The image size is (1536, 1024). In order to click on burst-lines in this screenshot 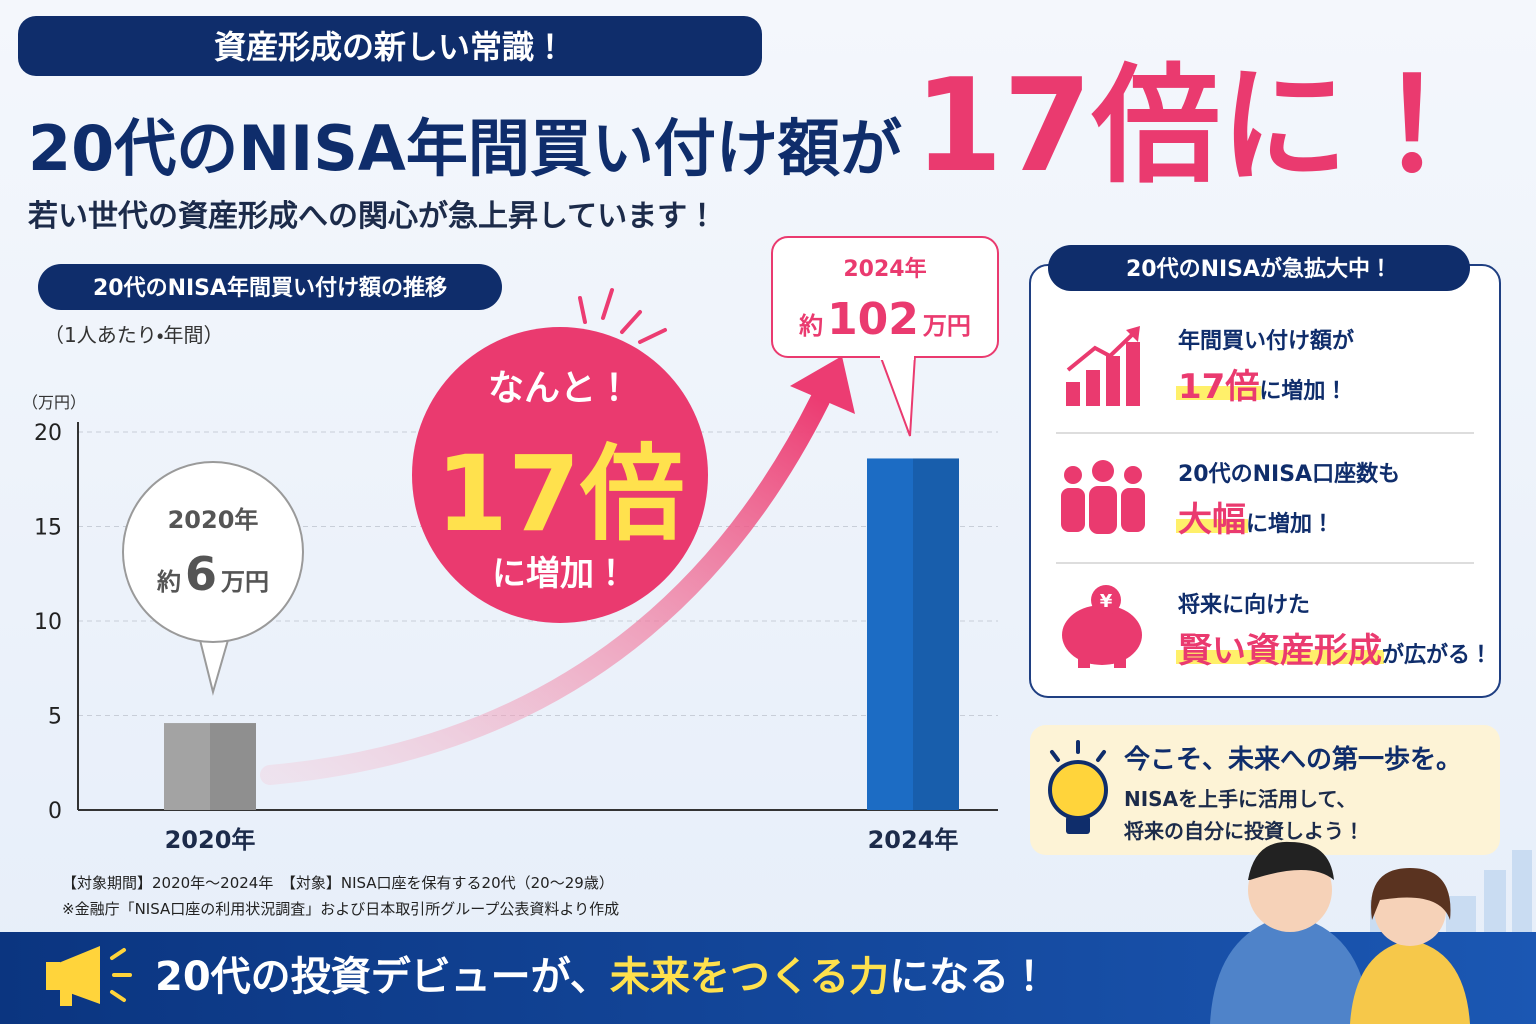, I will do `click(622, 316)`.